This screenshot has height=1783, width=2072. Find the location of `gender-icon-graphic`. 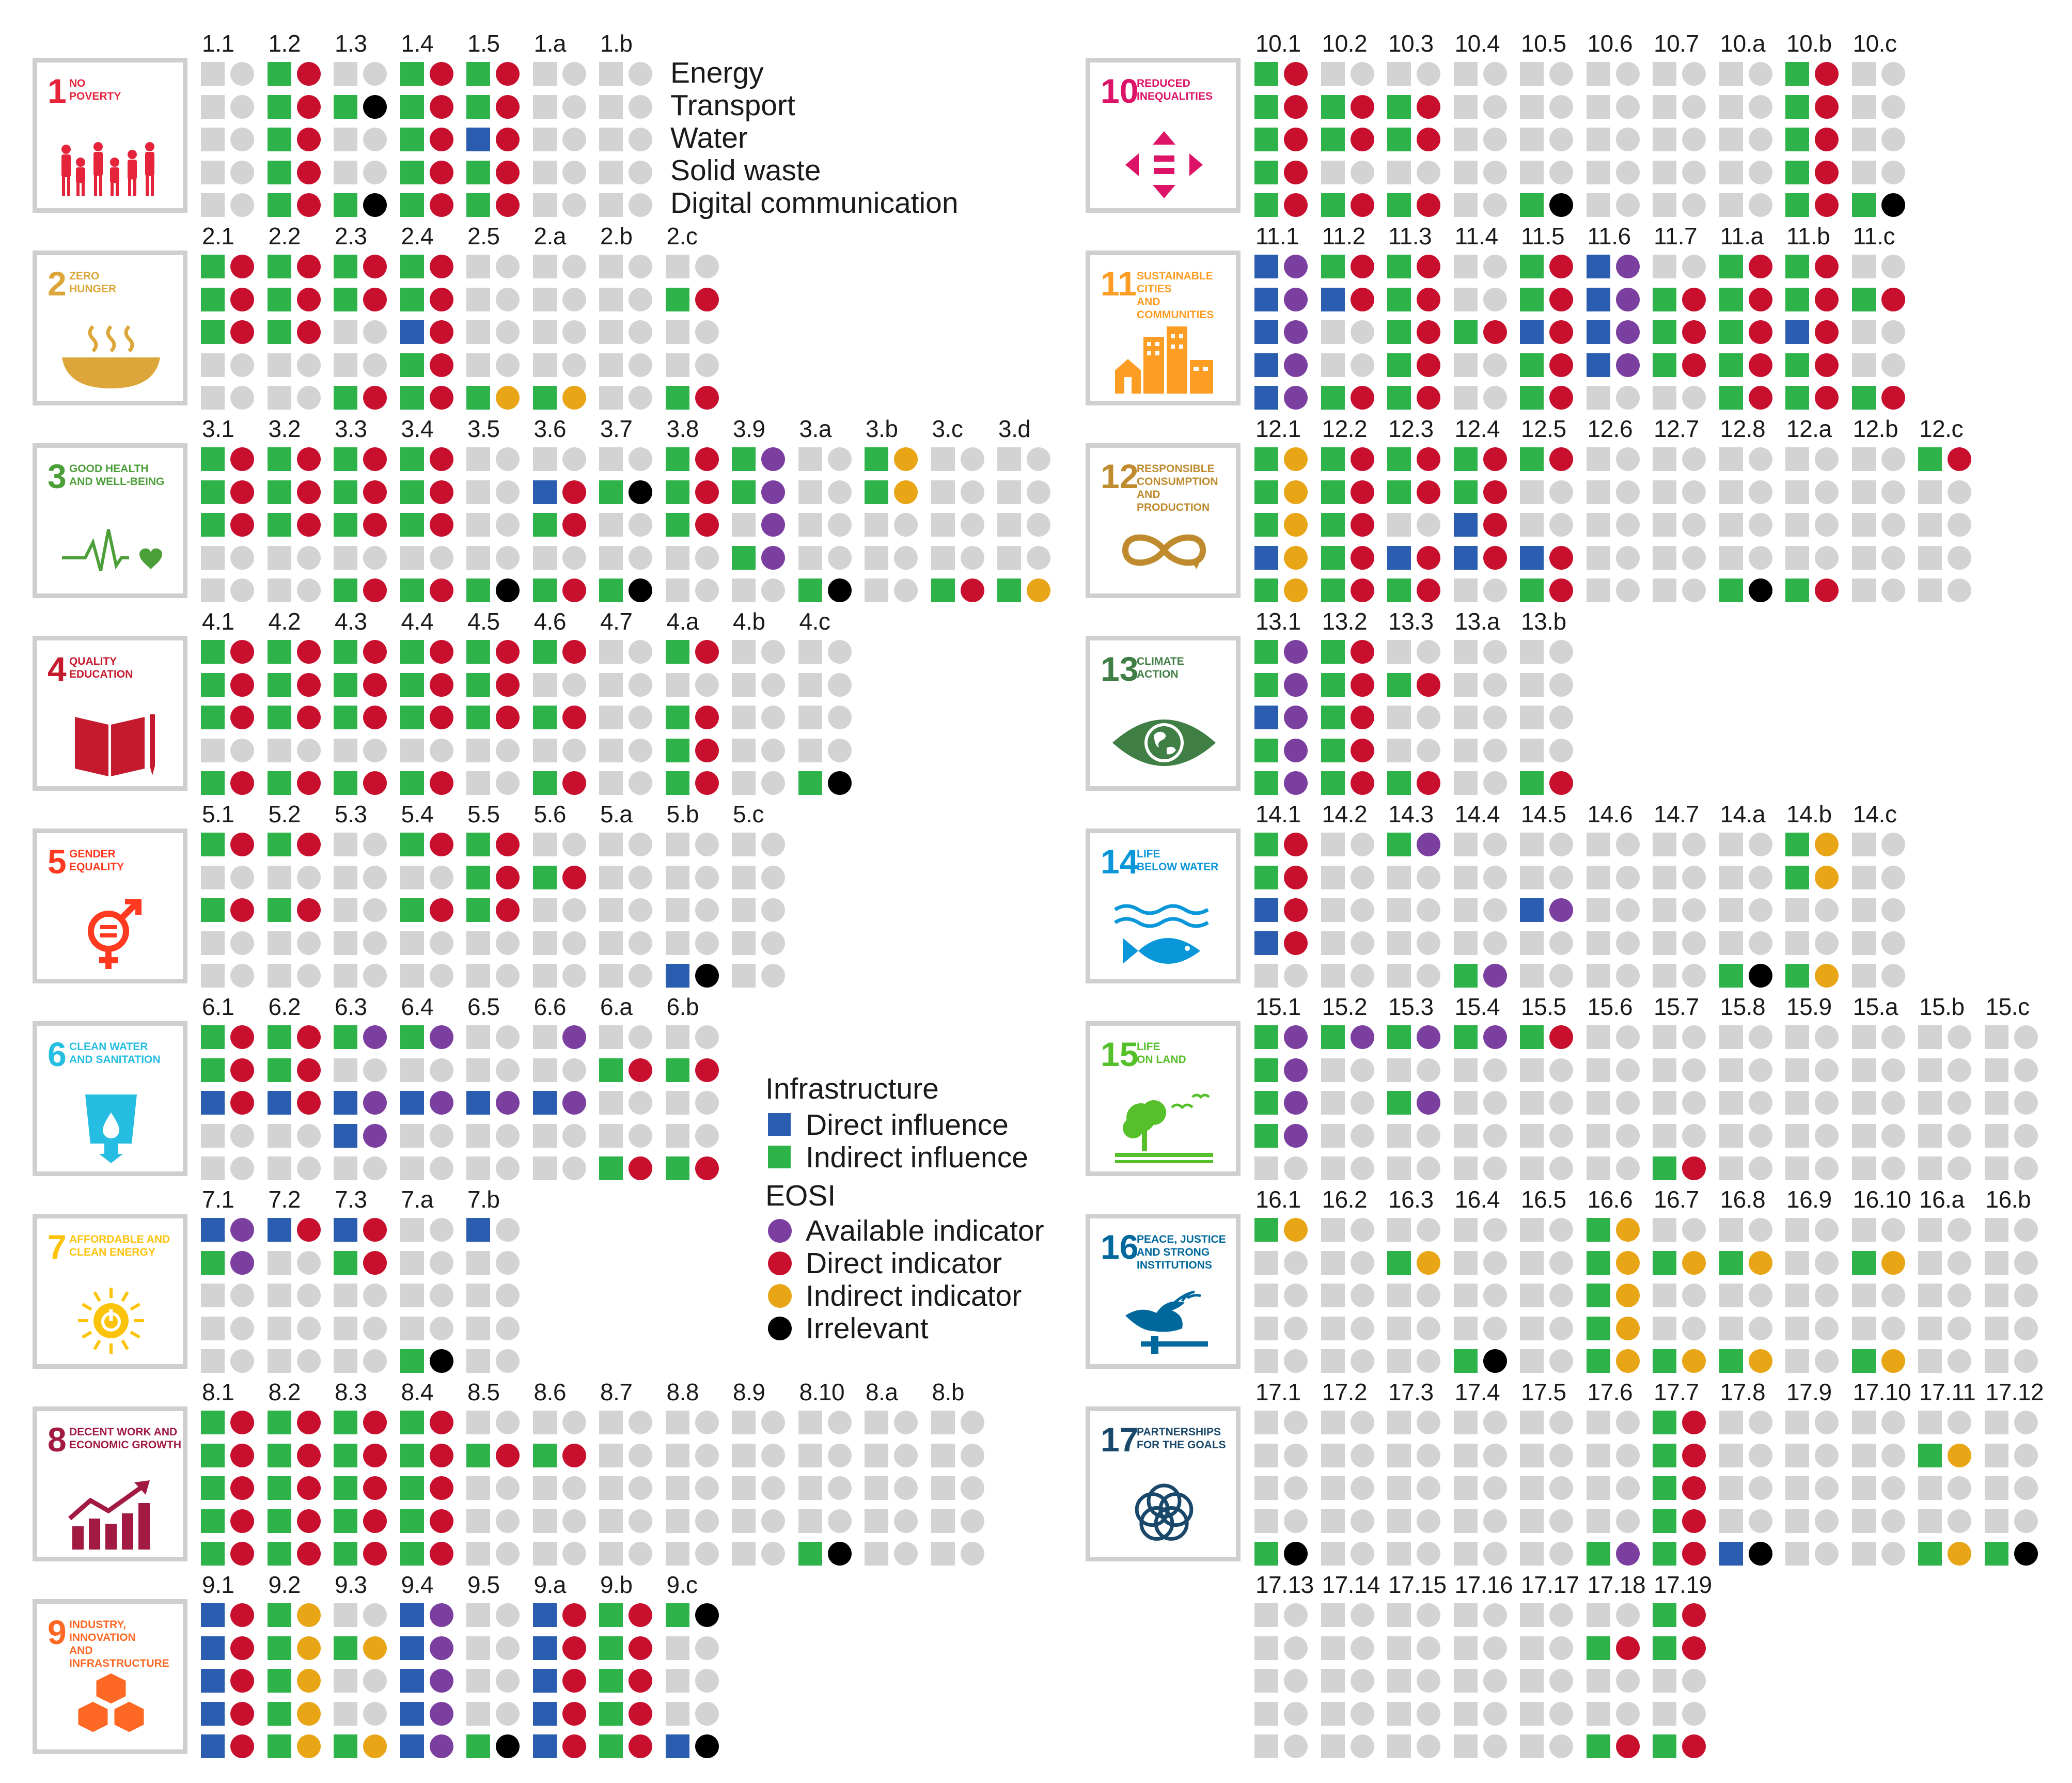

gender-icon-graphic is located at coordinates (115, 934).